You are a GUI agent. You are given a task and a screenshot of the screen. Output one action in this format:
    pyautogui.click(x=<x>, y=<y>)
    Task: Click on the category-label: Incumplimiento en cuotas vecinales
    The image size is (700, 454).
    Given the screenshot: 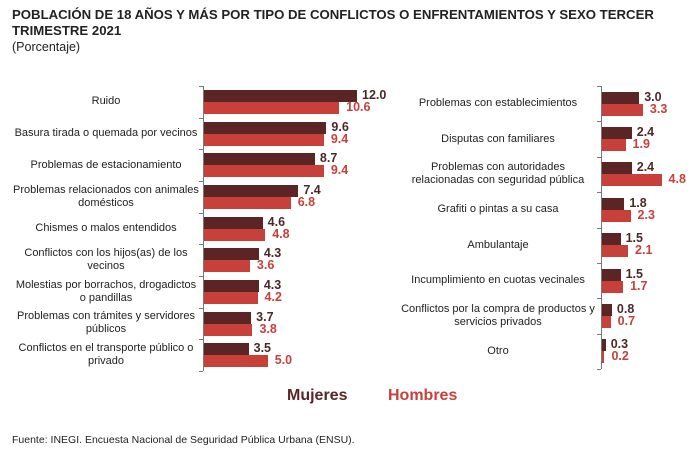 What is the action you would take?
    pyautogui.click(x=498, y=280)
    